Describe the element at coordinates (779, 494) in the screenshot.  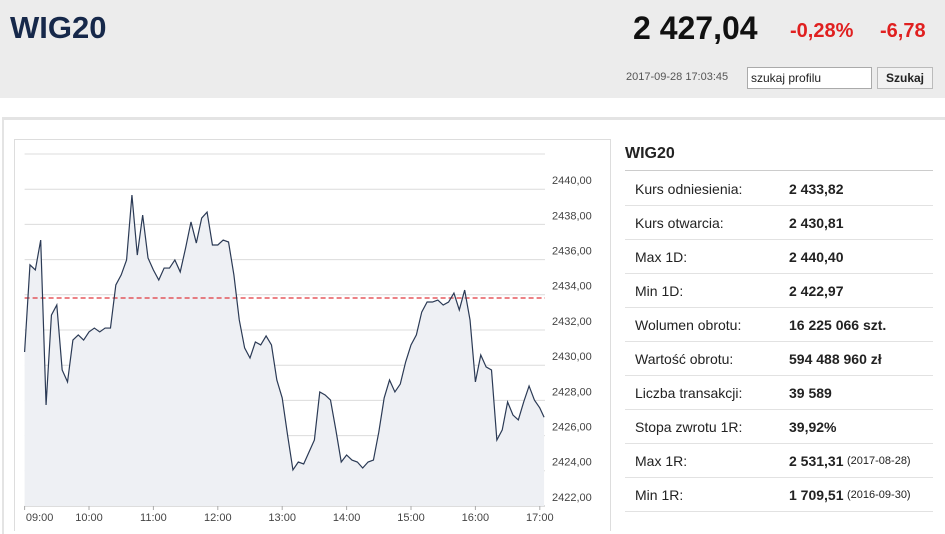
I see `table-row: Min 1R: 1 709,51 (2016-09-30)` at that location.